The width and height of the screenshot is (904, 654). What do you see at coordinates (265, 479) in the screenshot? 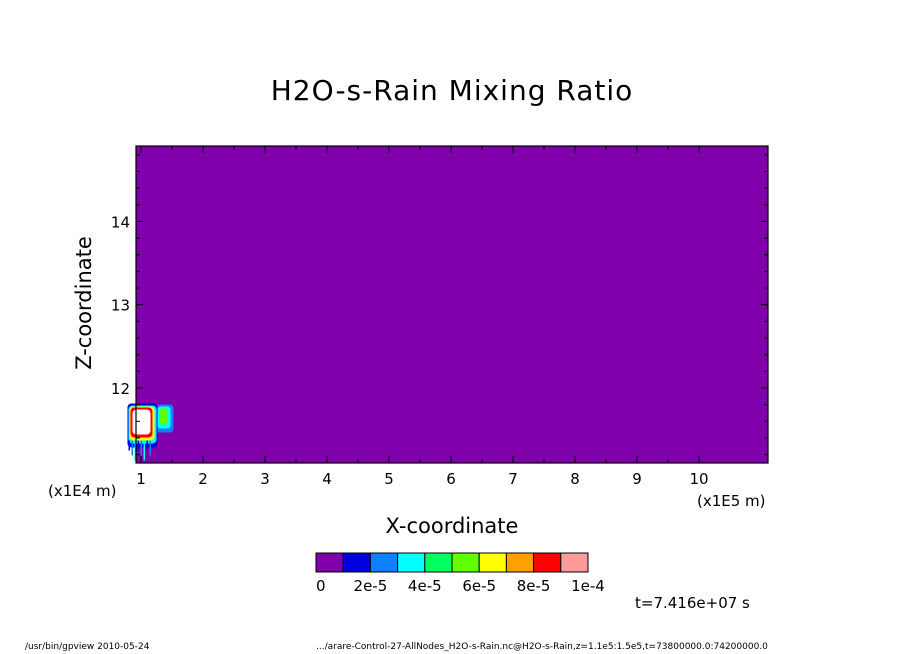
I see `x-tick-label: 3` at bounding box center [265, 479].